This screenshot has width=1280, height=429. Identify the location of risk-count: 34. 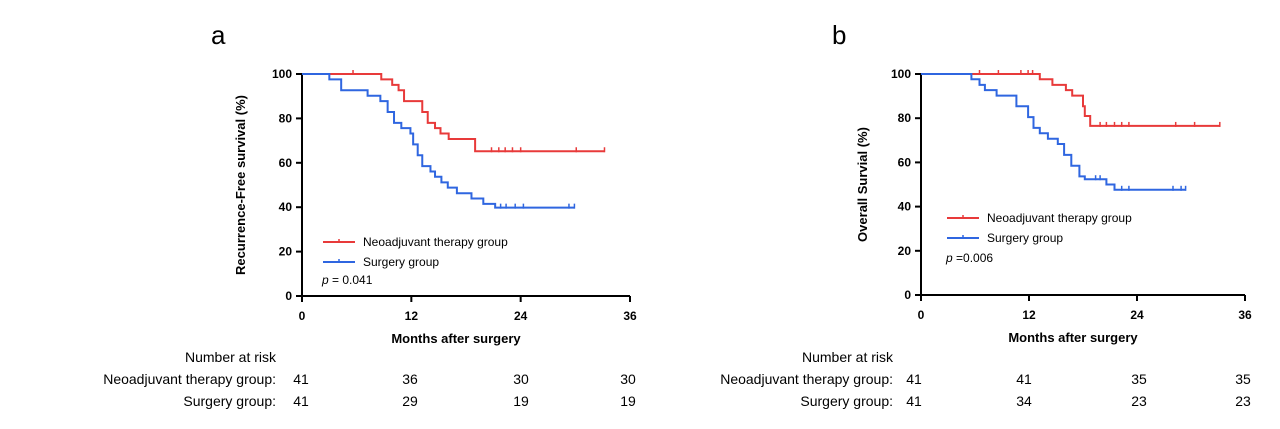
(1024, 401).